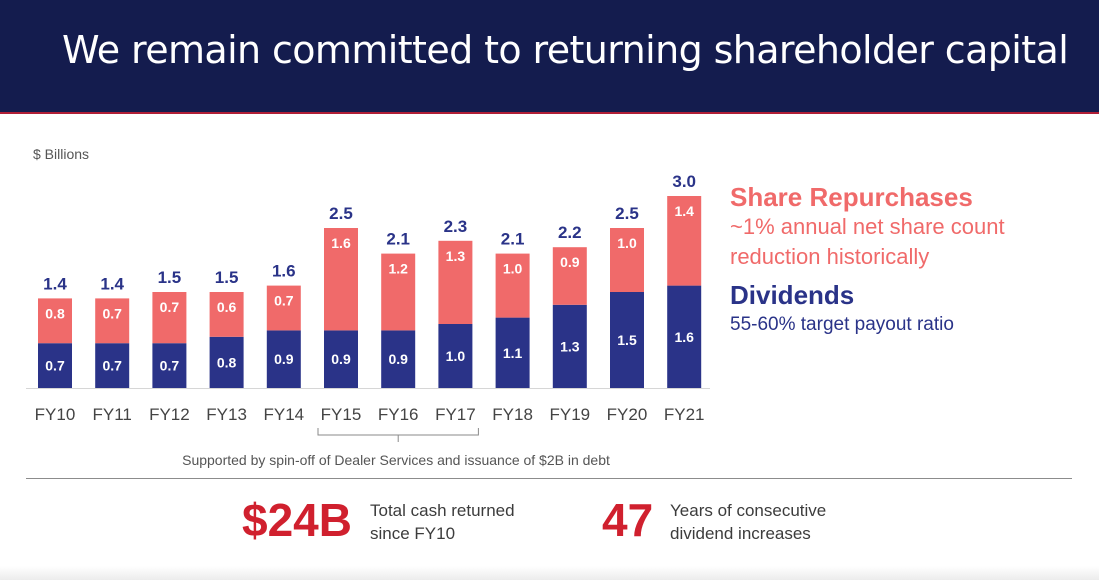  I want to click on cash-returned-value: $24B, so click(297, 520).